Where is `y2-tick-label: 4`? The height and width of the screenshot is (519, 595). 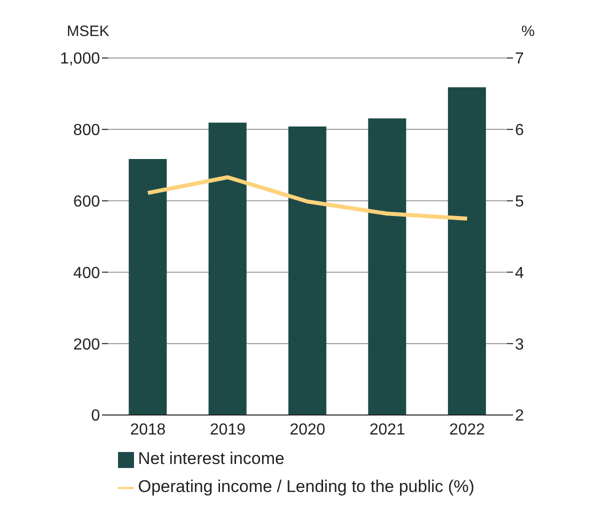
y2-tick-label: 4 is located at coordinates (519, 273).